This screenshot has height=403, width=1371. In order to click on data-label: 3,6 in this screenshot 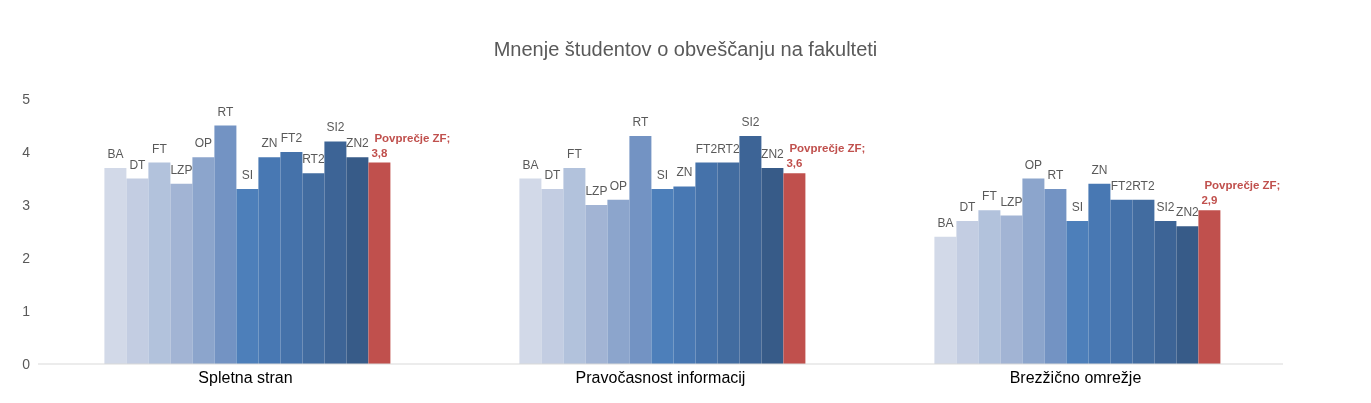, I will do `click(794, 163)`.